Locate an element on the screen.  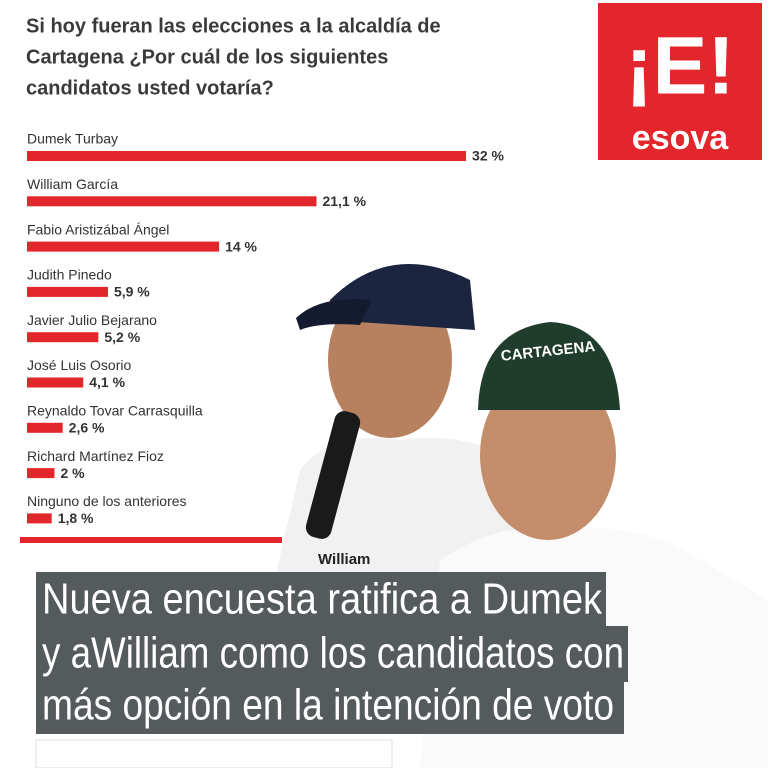
logo-name: esova is located at coordinates (680, 138).